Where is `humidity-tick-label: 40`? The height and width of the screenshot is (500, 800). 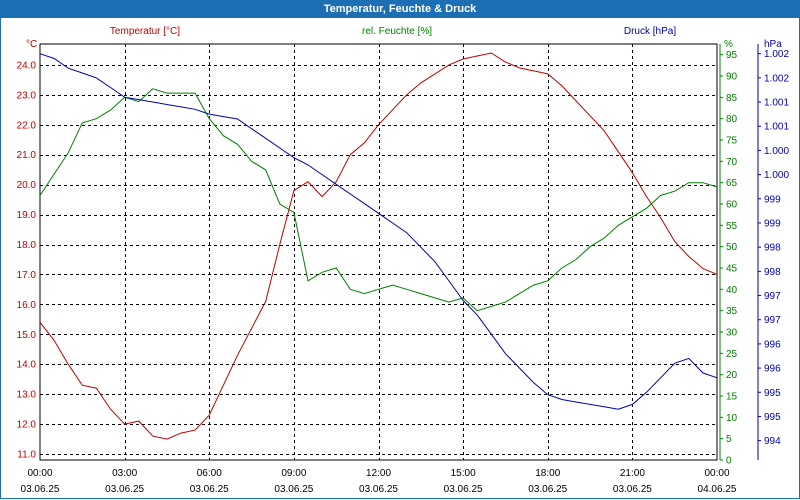
humidity-tick-label: 40 is located at coordinates (732, 290).